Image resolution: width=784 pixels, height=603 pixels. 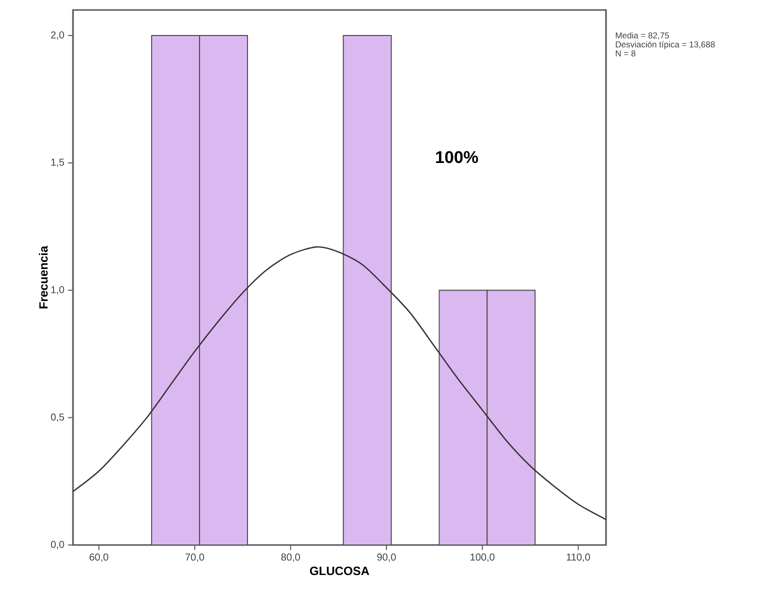 What do you see at coordinates (57, 290) in the screenshot?
I see `y-tick-label: 1,0` at bounding box center [57, 290].